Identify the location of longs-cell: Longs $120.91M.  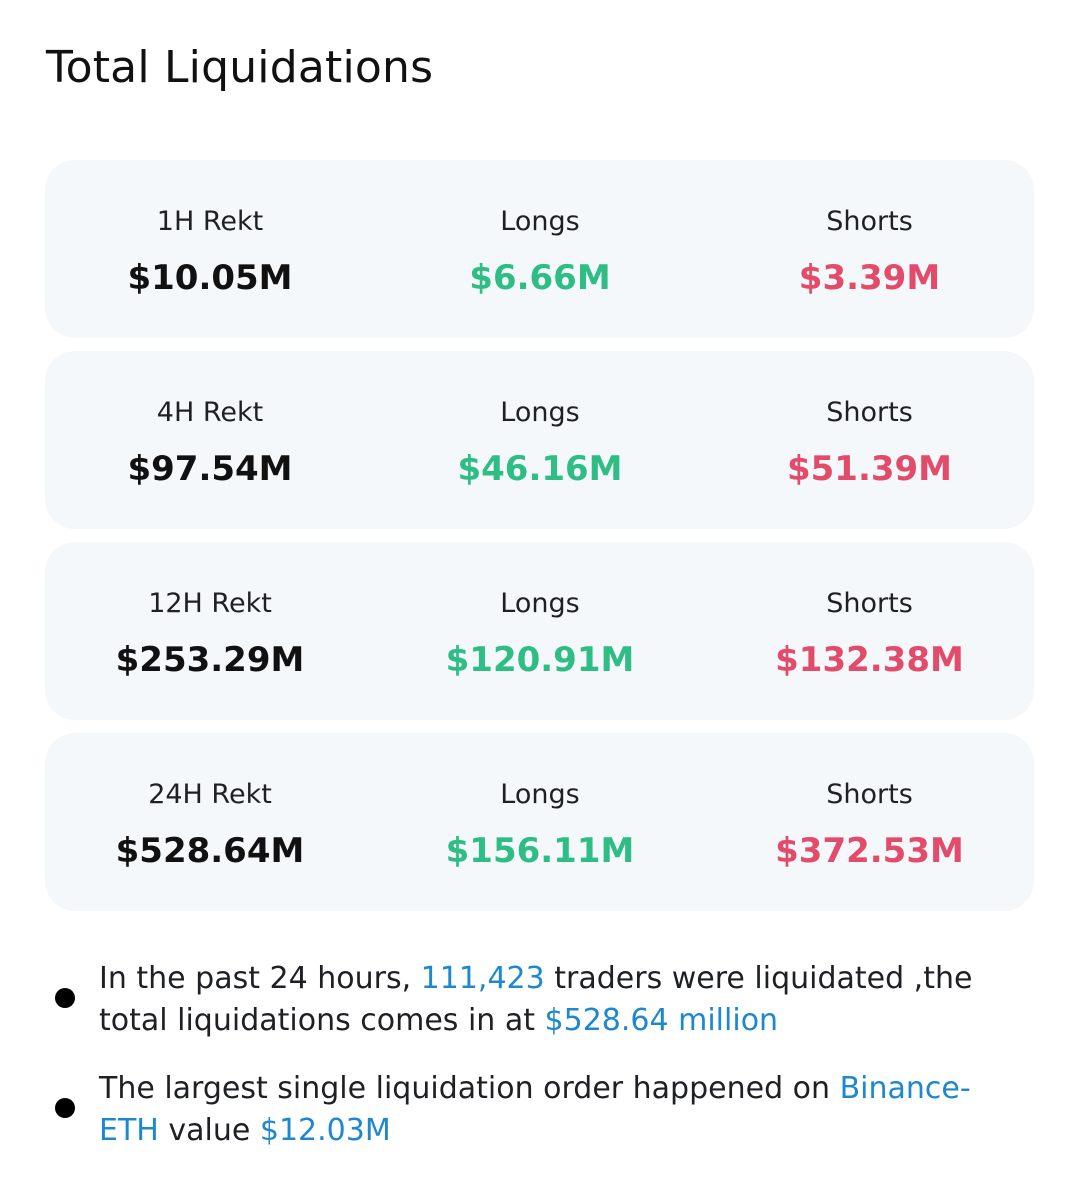
(540, 631).